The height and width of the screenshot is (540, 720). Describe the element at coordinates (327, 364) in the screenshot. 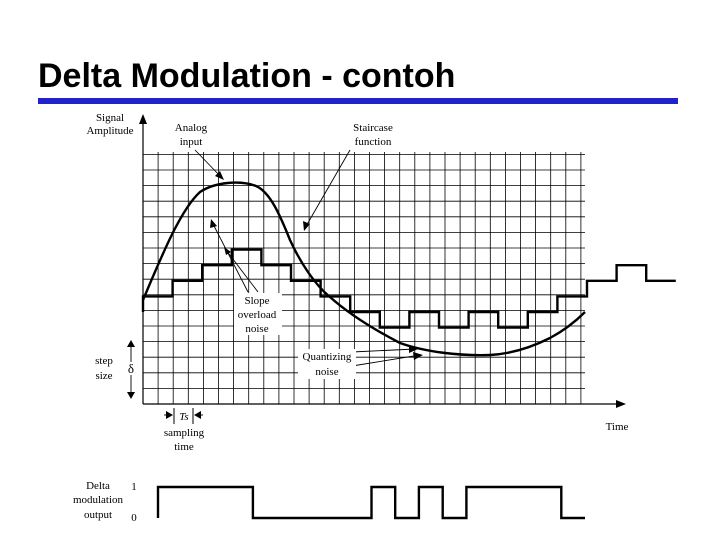

I see `quant-label-bg` at that location.